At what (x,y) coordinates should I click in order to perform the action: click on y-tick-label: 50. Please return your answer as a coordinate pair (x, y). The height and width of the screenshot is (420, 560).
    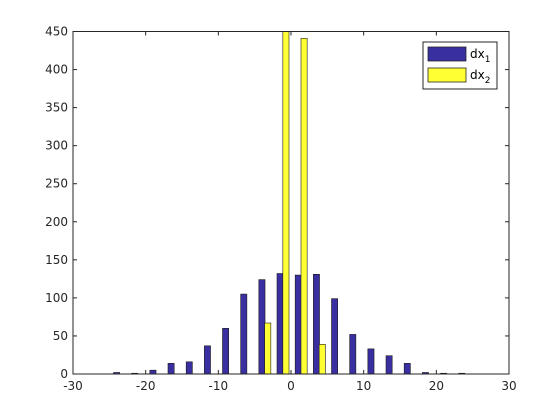
    Looking at the image, I should click on (60, 336).